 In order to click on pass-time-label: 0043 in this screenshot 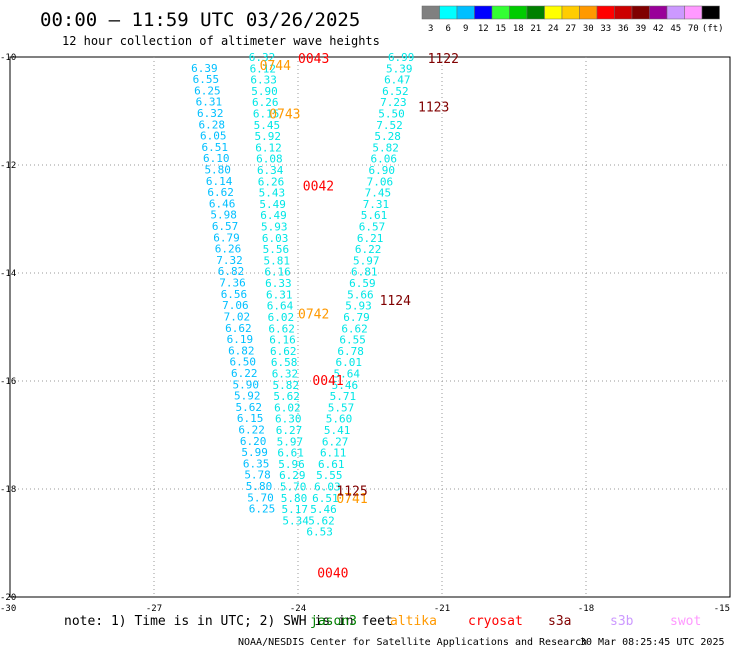, I will do `click(313, 59)`.